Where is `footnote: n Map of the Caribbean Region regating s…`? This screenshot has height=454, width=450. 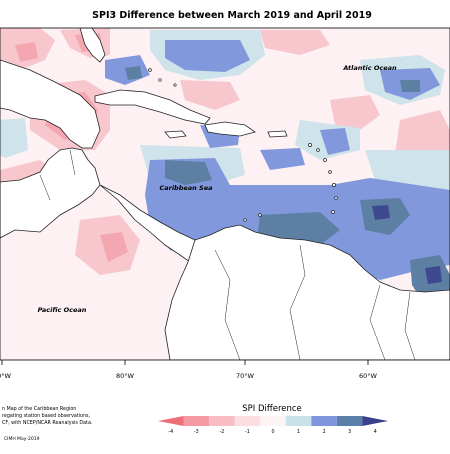 footnote: n Map of the Caribbean Region regating s… is located at coordinates (47, 424).